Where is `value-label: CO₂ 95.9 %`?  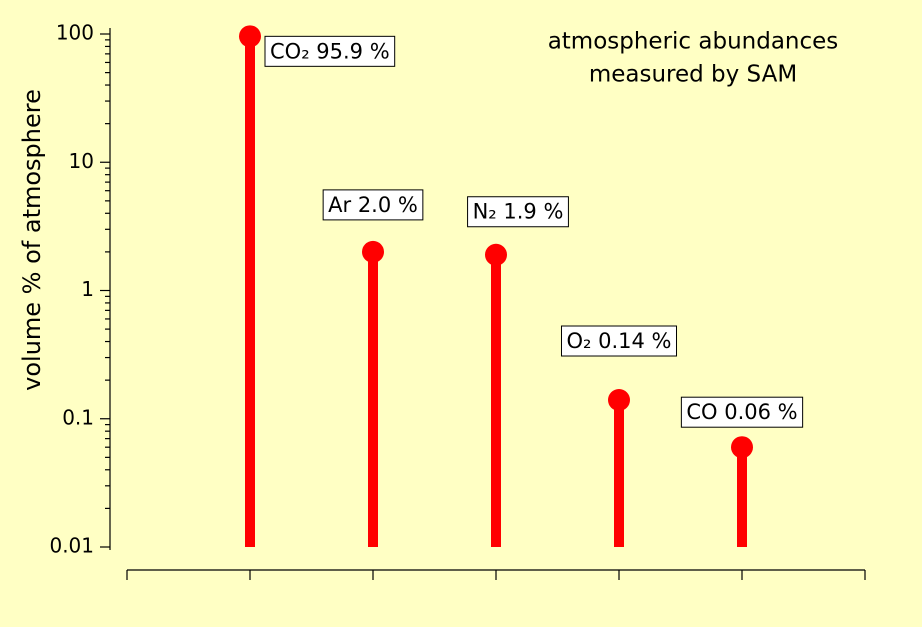 value-label: CO₂ 95.9 % is located at coordinates (330, 51).